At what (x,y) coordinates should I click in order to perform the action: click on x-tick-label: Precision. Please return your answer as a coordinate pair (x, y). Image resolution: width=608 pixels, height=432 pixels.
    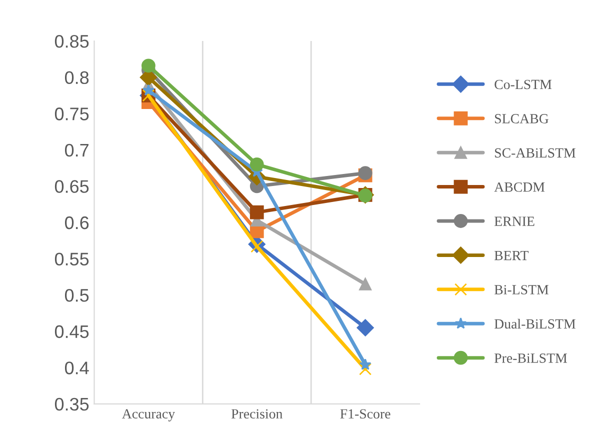
    Looking at the image, I should click on (257, 414).